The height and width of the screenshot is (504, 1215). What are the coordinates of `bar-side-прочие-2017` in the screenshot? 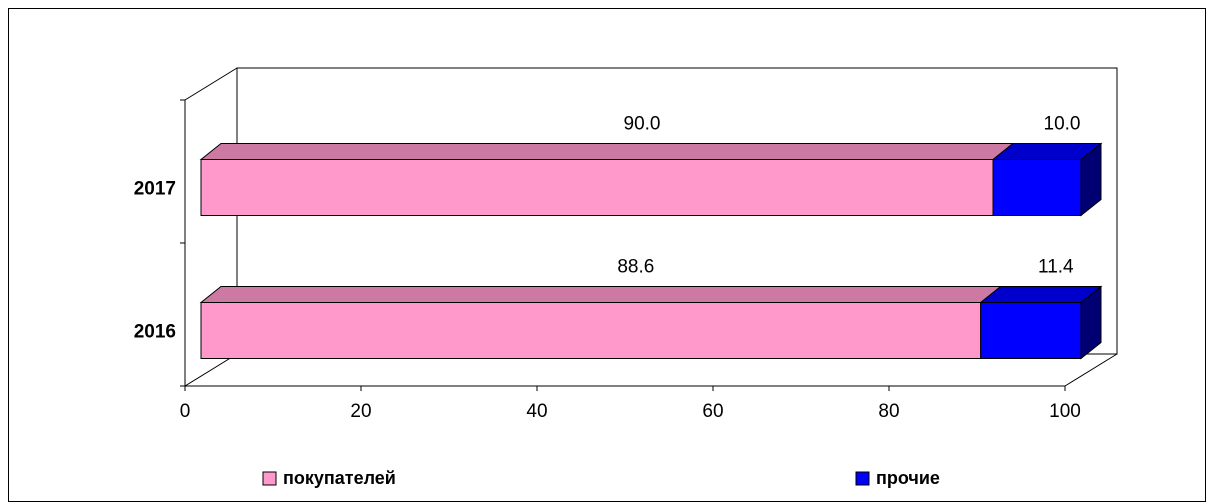 It's located at (1091, 179).